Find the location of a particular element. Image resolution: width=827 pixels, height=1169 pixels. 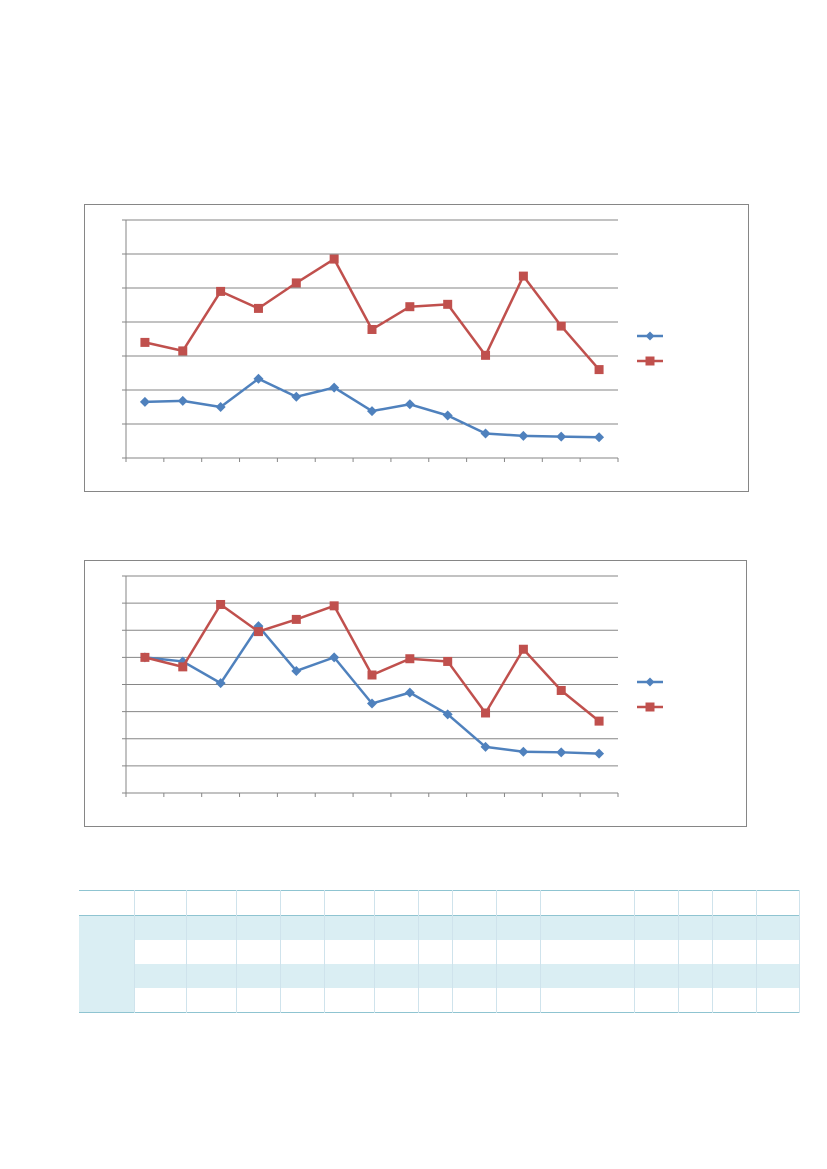

series-1-line is located at coordinates (372, 689).